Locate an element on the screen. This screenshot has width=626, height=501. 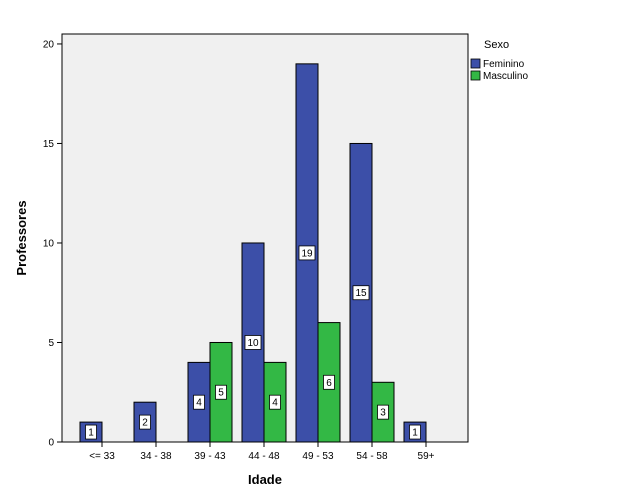
data-label: 3 is located at coordinates (383, 413).